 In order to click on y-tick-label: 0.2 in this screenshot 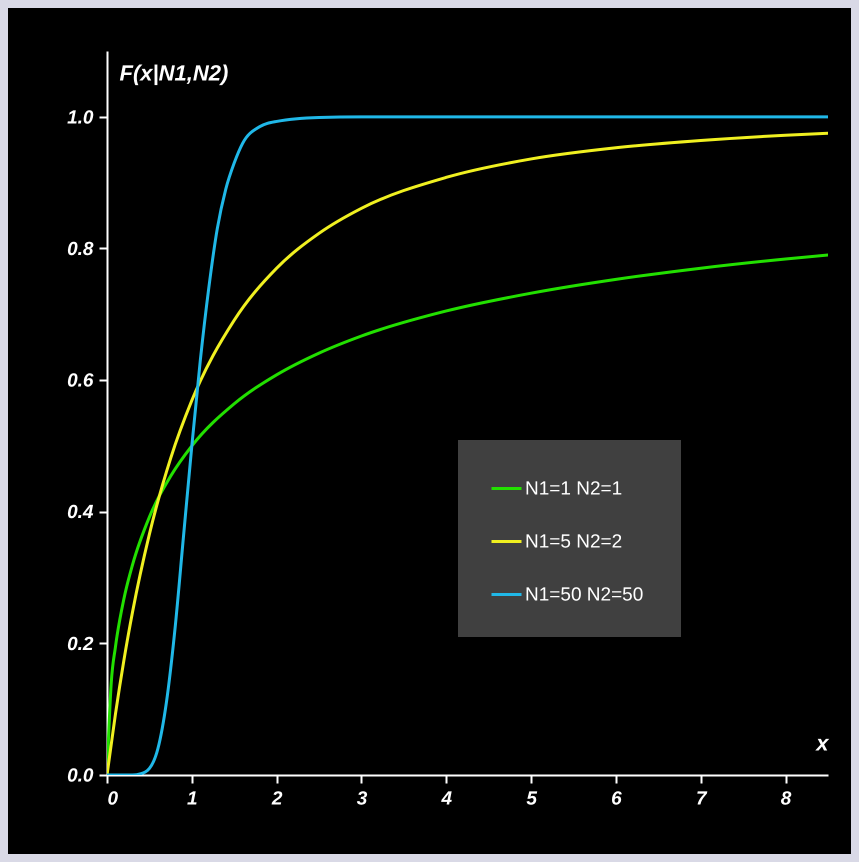, I will do `click(80, 644)`.